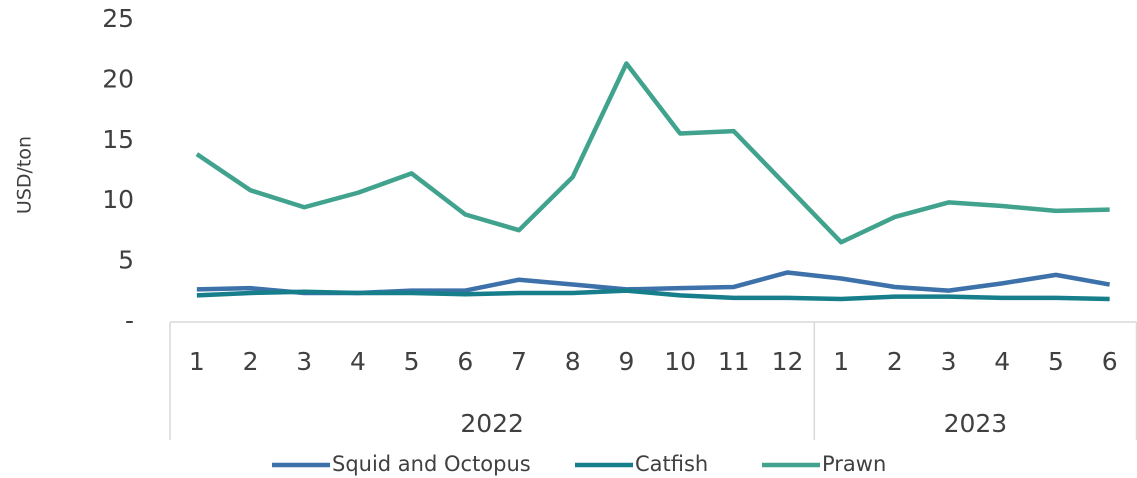 The image size is (1137, 478). I want to click on x-group-label: 2023, so click(976, 423).